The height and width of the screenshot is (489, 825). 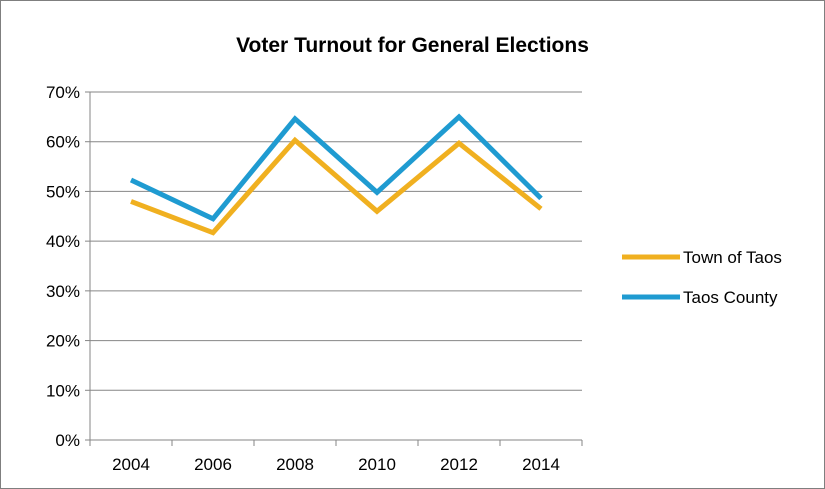 What do you see at coordinates (336, 186) in the screenshot?
I see `series-line-town-of-taos` at bounding box center [336, 186].